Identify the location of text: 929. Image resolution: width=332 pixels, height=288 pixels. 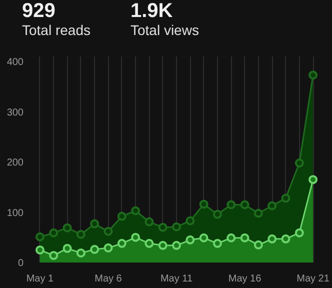
(39, 11).